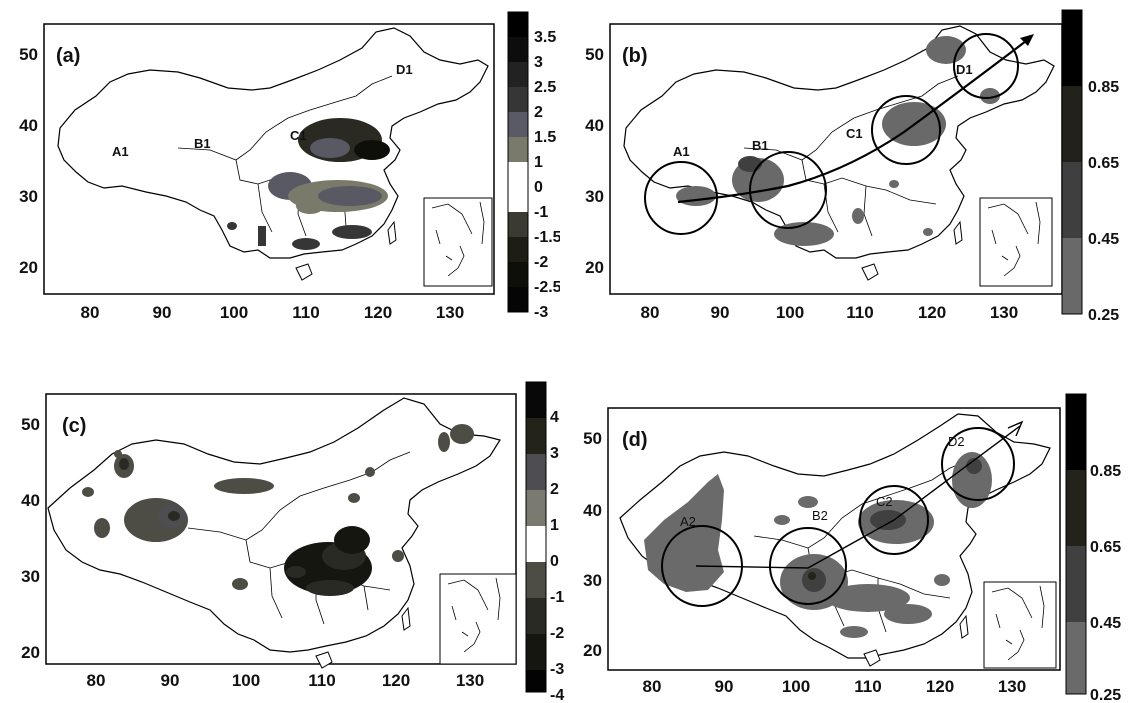 The width and height of the screenshot is (1136, 703). I want to click on region-label-c2: C2, so click(884, 501).